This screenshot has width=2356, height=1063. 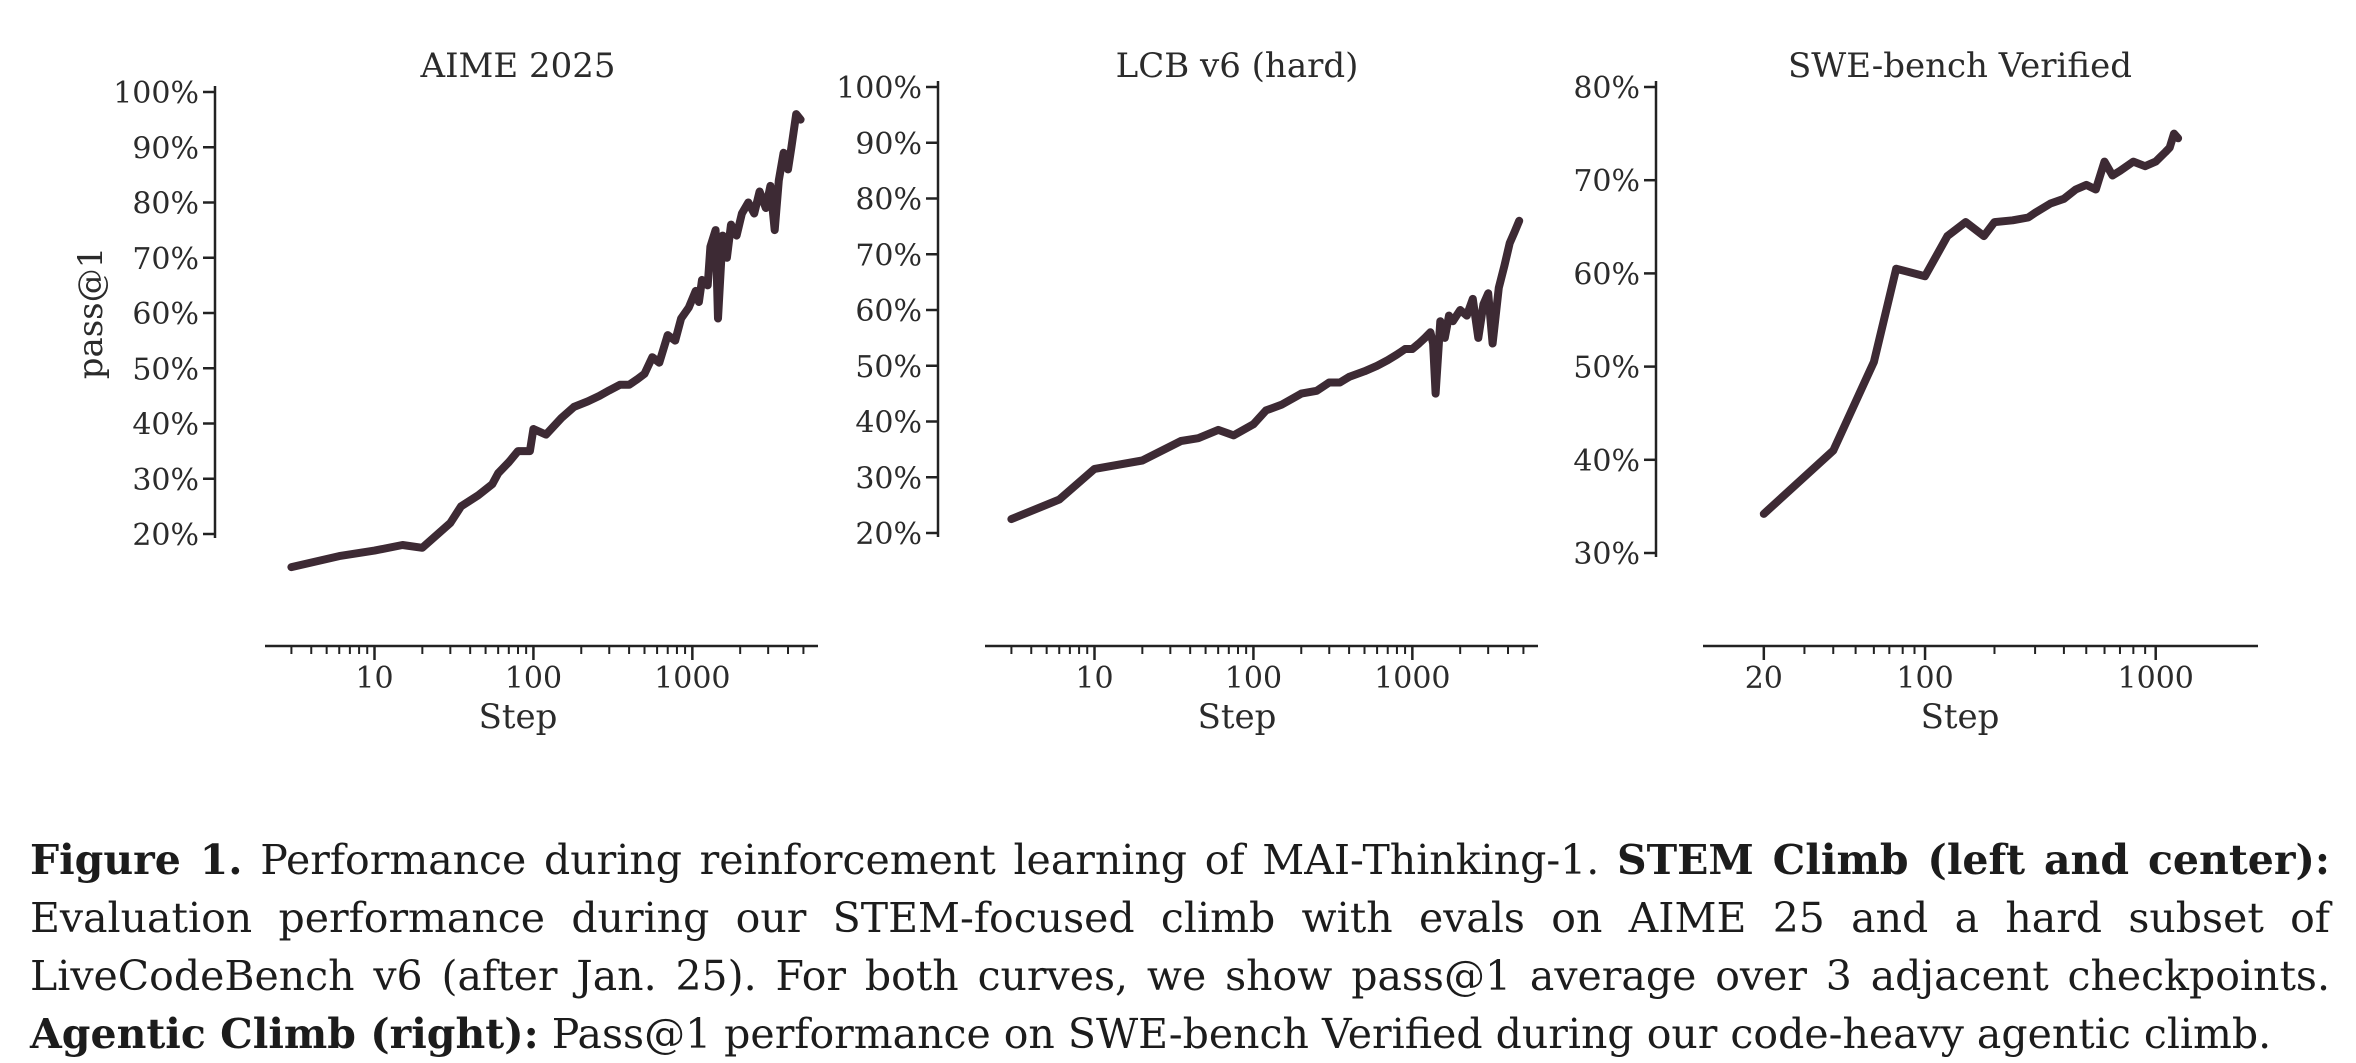 What do you see at coordinates (91, 313) in the screenshot?
I see `y-axis-label: pass@1` at bounding box center [91, 313].